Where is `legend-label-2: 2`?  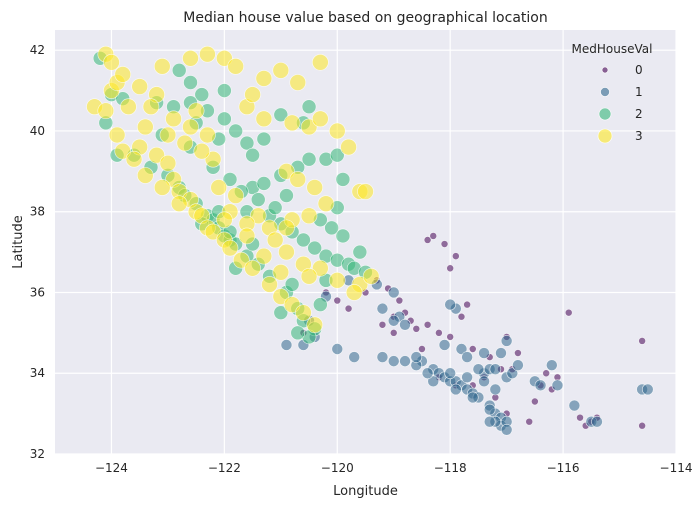 legend-label-2: 2 is located at coordinates (639, 114).